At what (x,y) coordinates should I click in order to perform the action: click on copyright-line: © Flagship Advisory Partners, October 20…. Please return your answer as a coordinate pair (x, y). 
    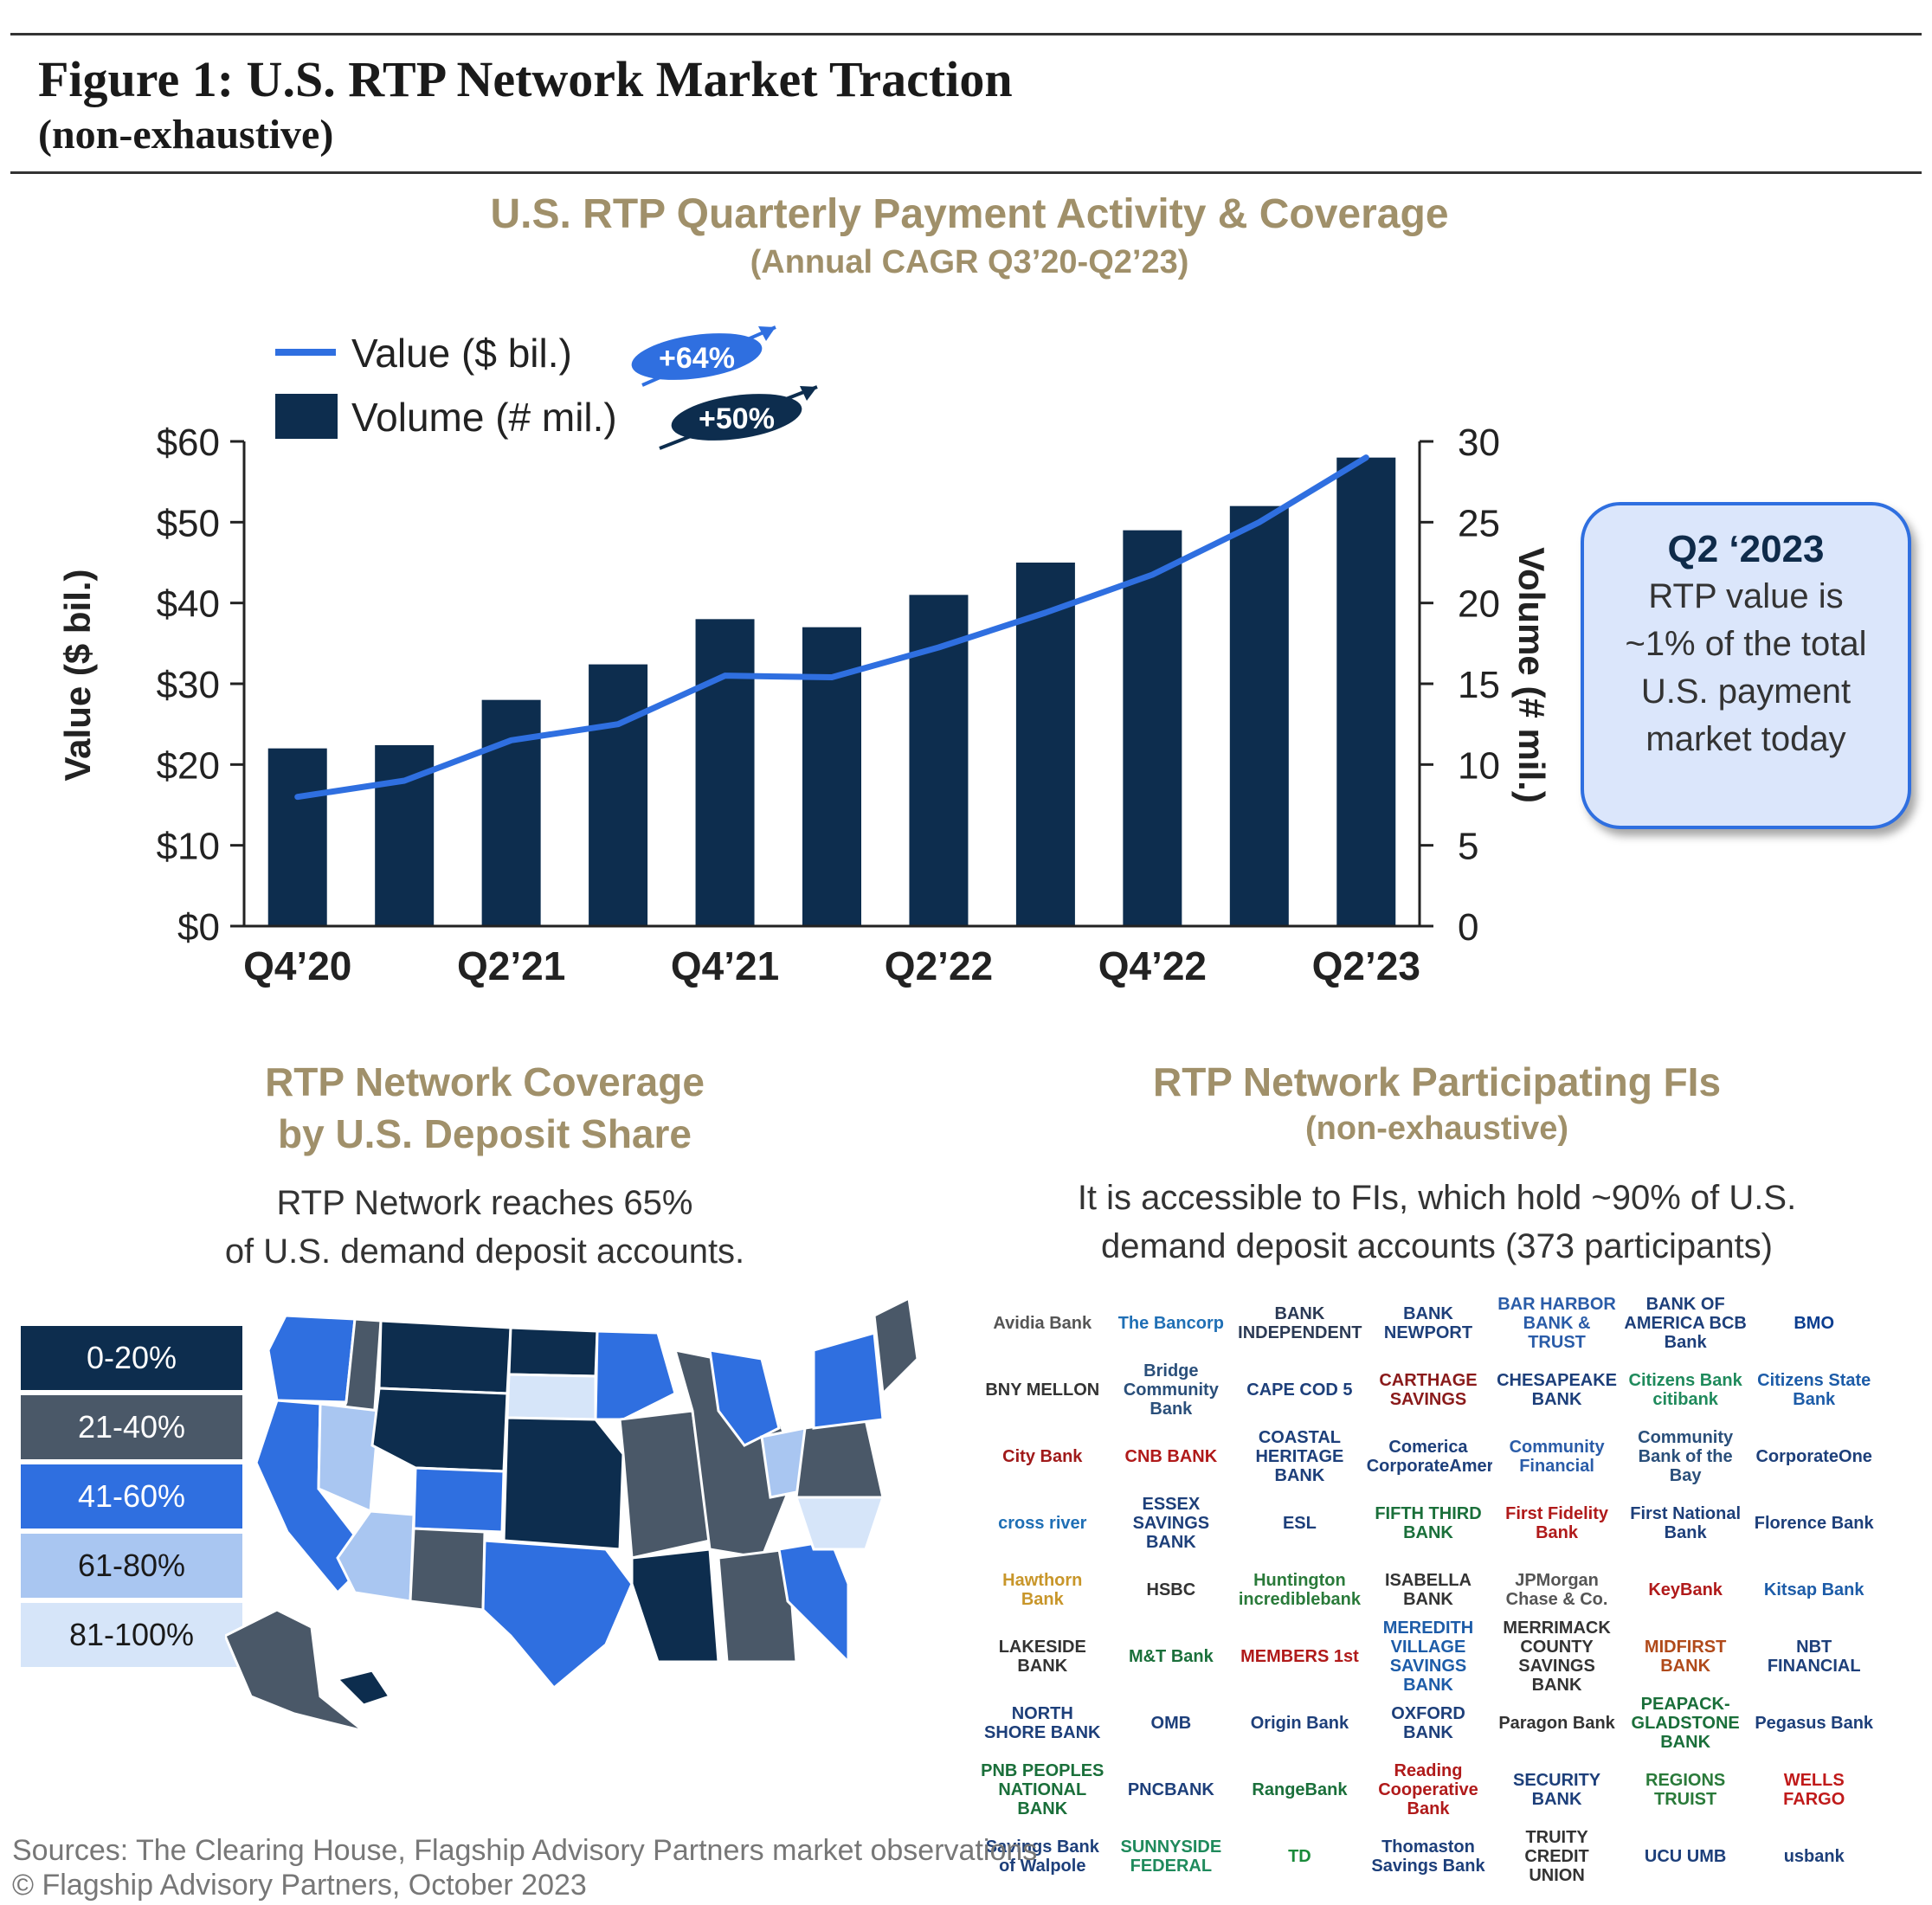
    Looking at the image, I should click on (299, 1885).